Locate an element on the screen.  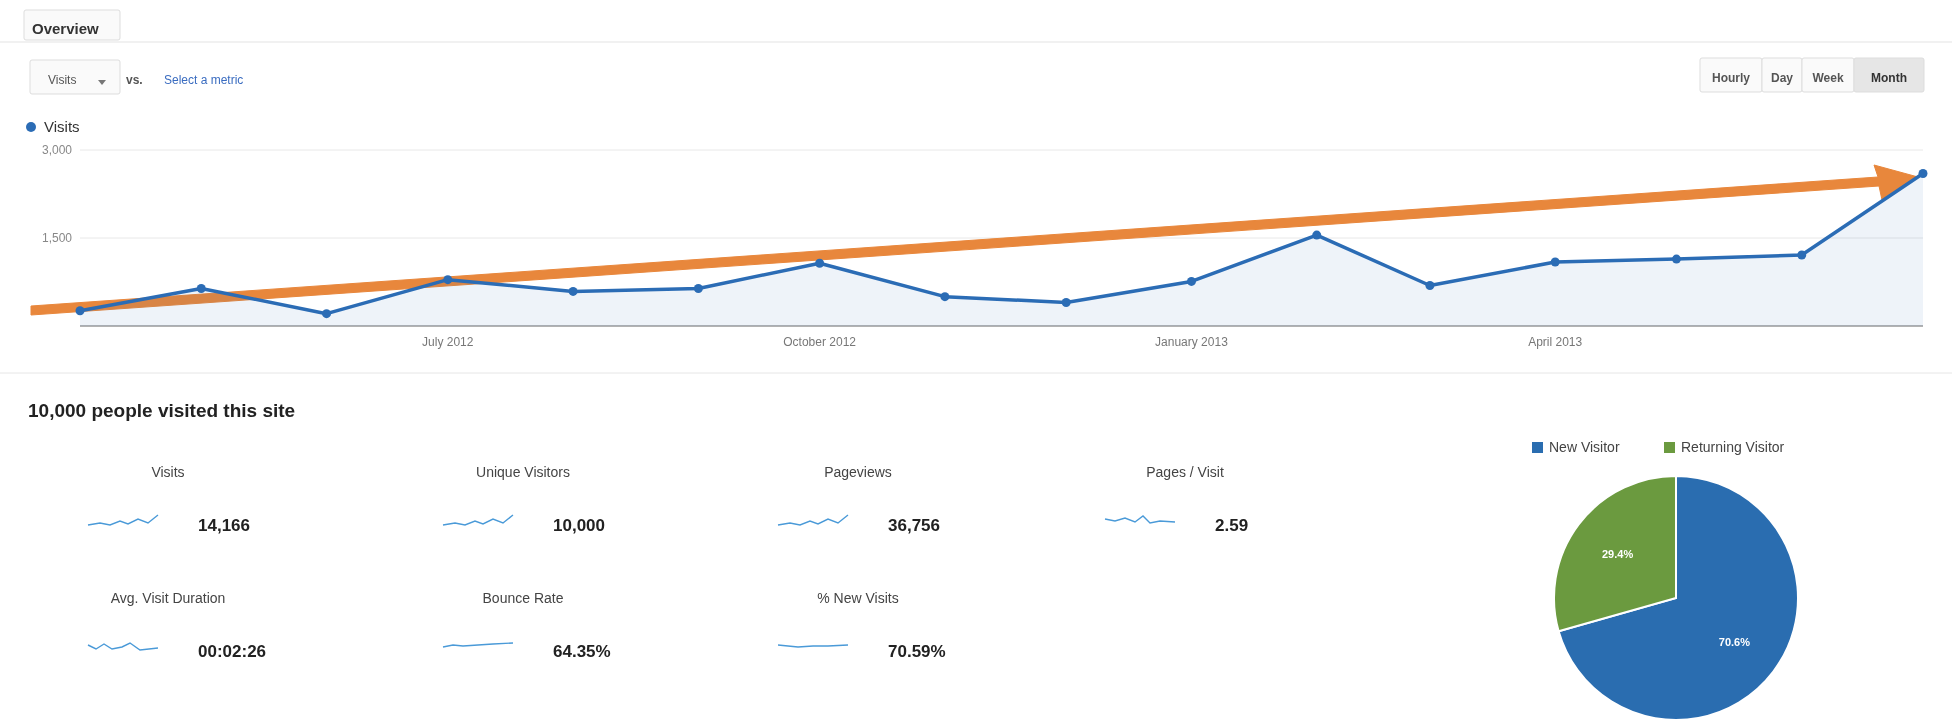
text: vs. is located at coordinates (134, 80).